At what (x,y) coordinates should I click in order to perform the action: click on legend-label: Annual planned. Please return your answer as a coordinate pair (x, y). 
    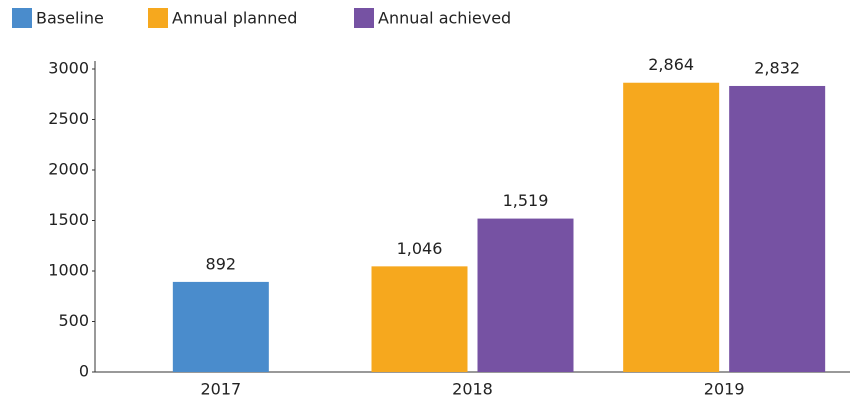
    Looking at the image, I should click on (234, 18).